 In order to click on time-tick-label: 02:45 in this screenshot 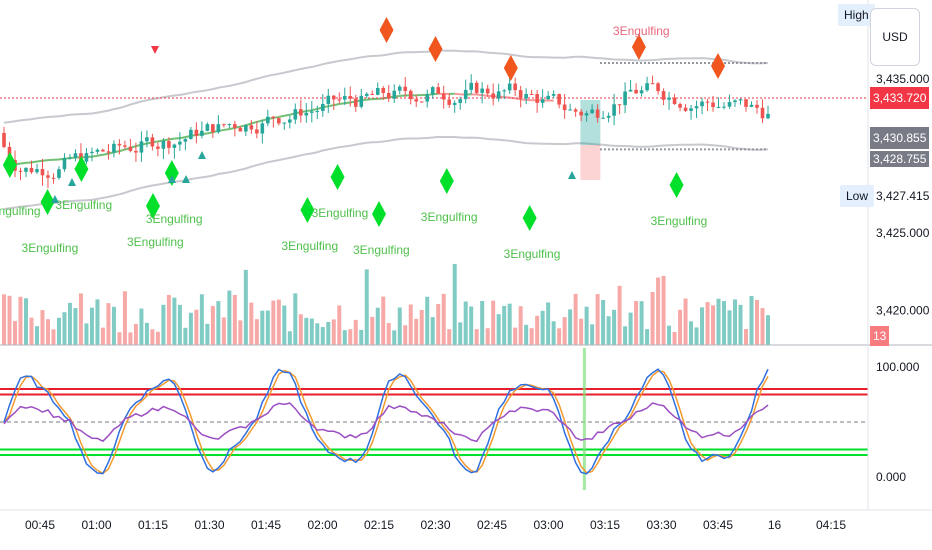, I will do `click(492, 525)`.